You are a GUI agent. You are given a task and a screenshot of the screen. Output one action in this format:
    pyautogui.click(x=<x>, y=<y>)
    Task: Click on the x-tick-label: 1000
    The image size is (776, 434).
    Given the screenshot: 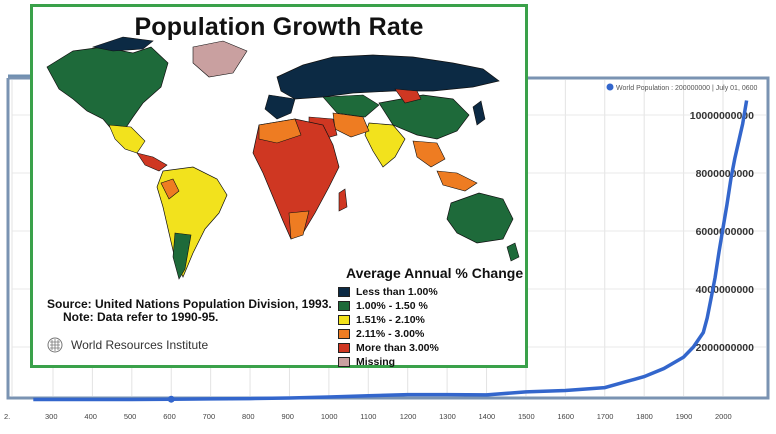 What is the action you would take?
    pyautogui.click(x=329, y=416)
    